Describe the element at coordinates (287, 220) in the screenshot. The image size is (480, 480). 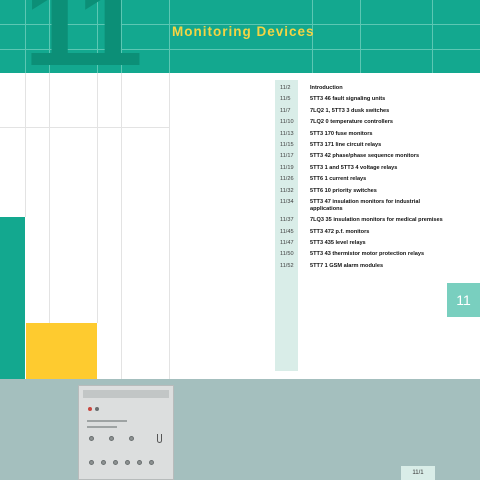
I see `toc-entry-page: 11/37` at that location.